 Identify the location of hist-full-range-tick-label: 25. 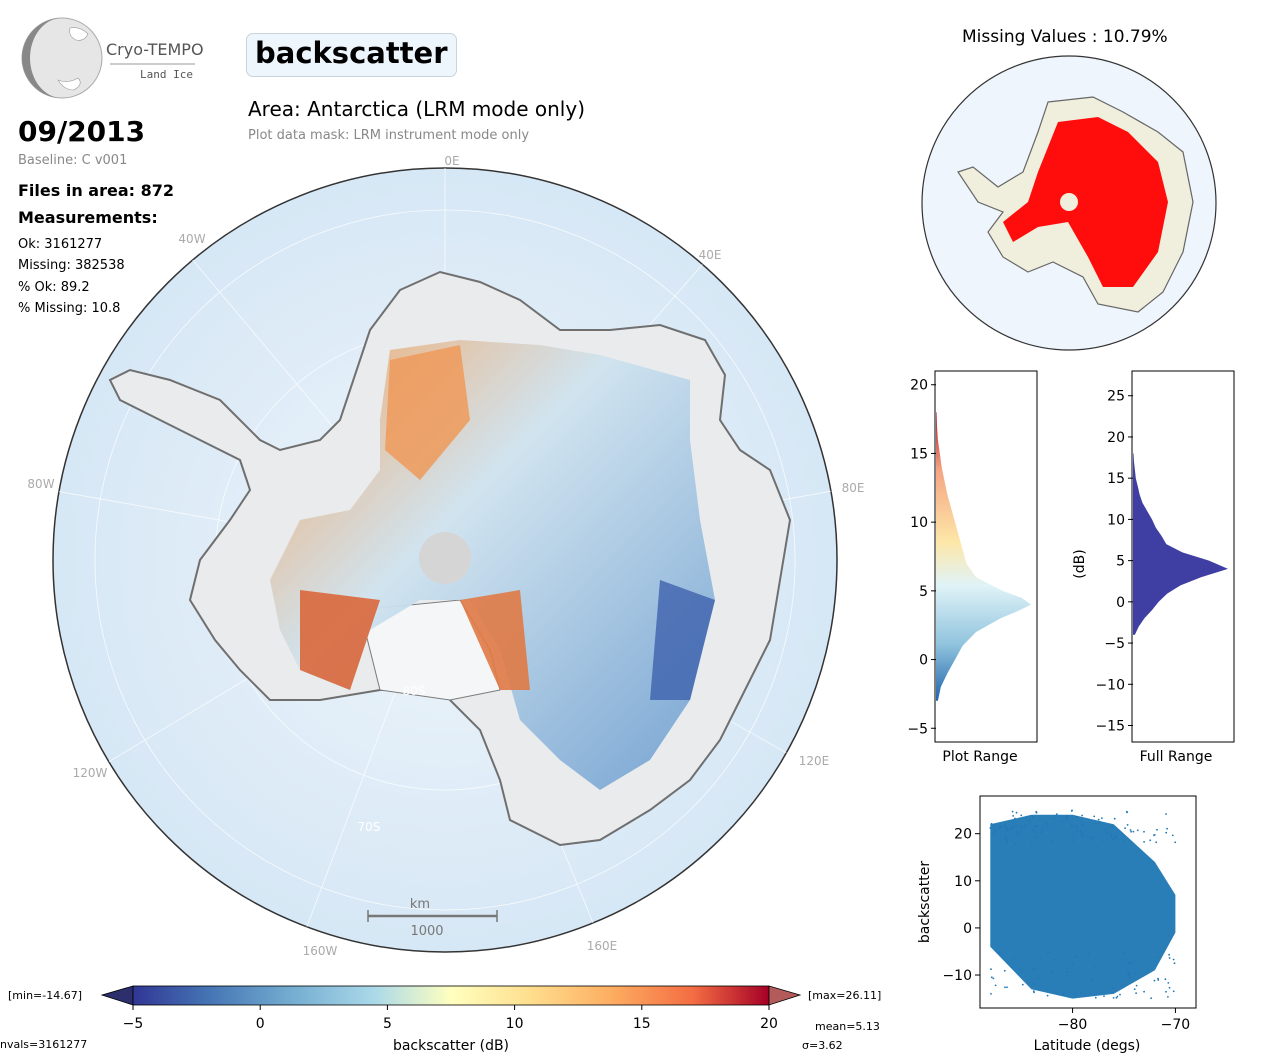
(1116, 397).